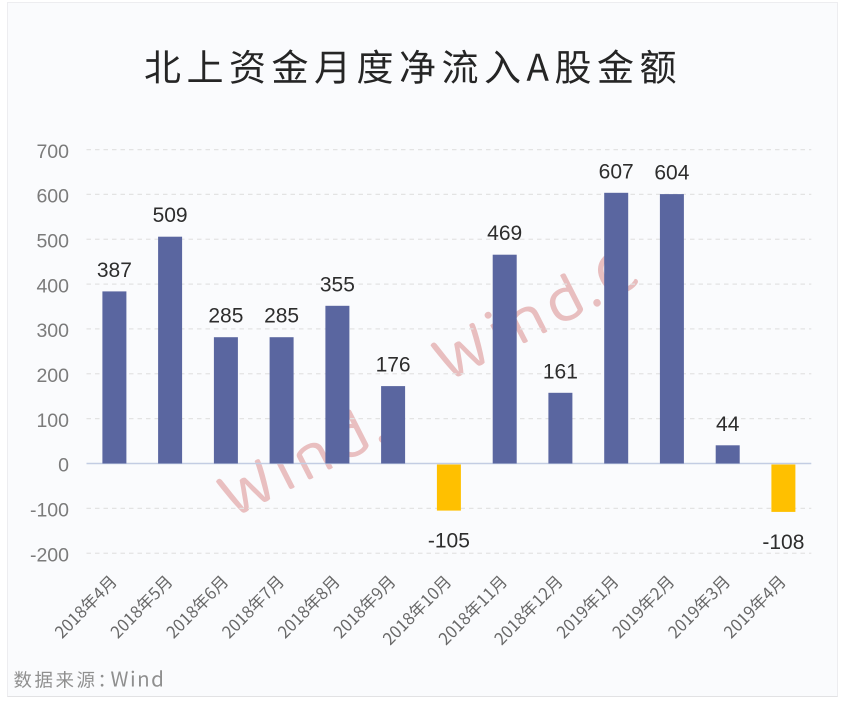 Image resolution: width=855 pixels, height=703 pixels. Describe the element at coordinates (449, 541) in the screenshot. I see `svg-text: -105` at that location.